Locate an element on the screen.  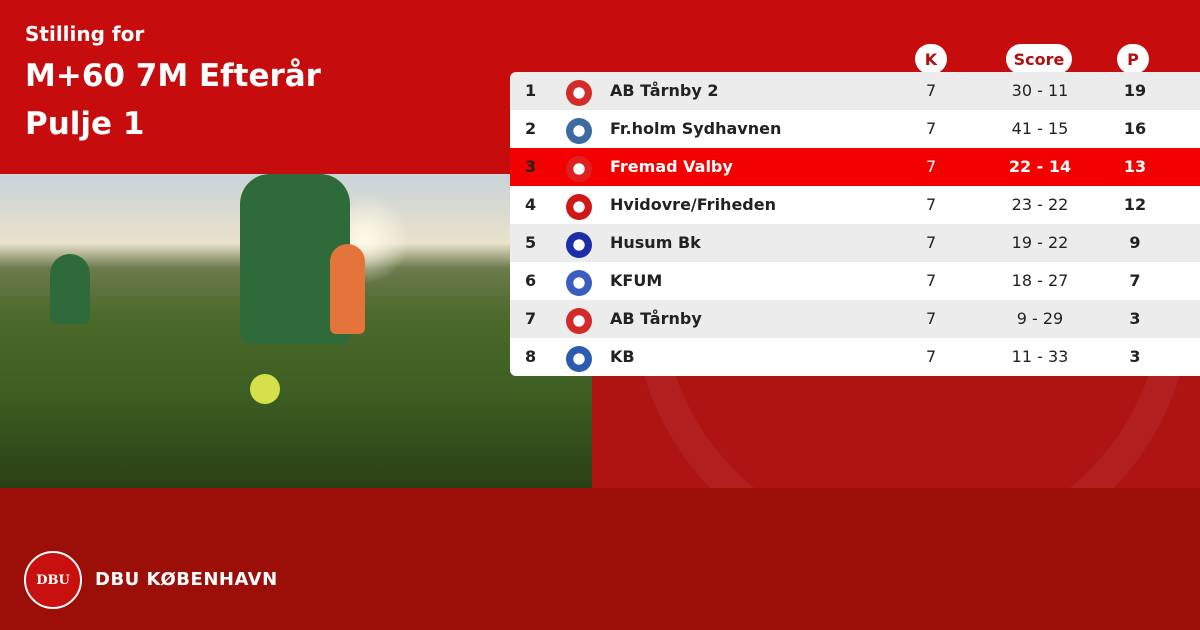
rank-cell: 1 is located at coordinates (531, 90).